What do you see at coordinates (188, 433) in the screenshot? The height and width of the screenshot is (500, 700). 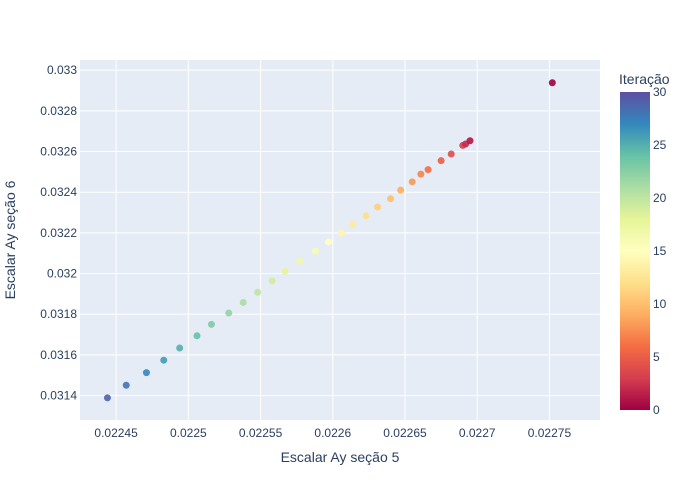 I see `x-tick-label: 0.0225` at bounding box center [188, 433].